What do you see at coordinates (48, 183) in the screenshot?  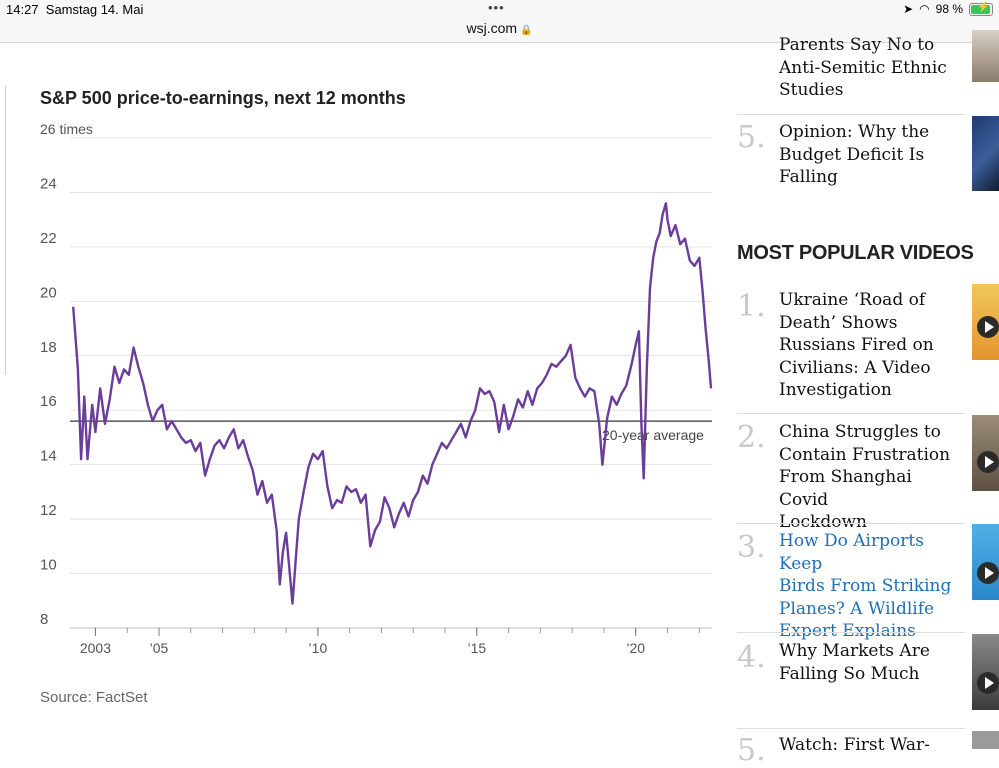 I see `y-tick-label: 24` at bounding box center [48, 183].